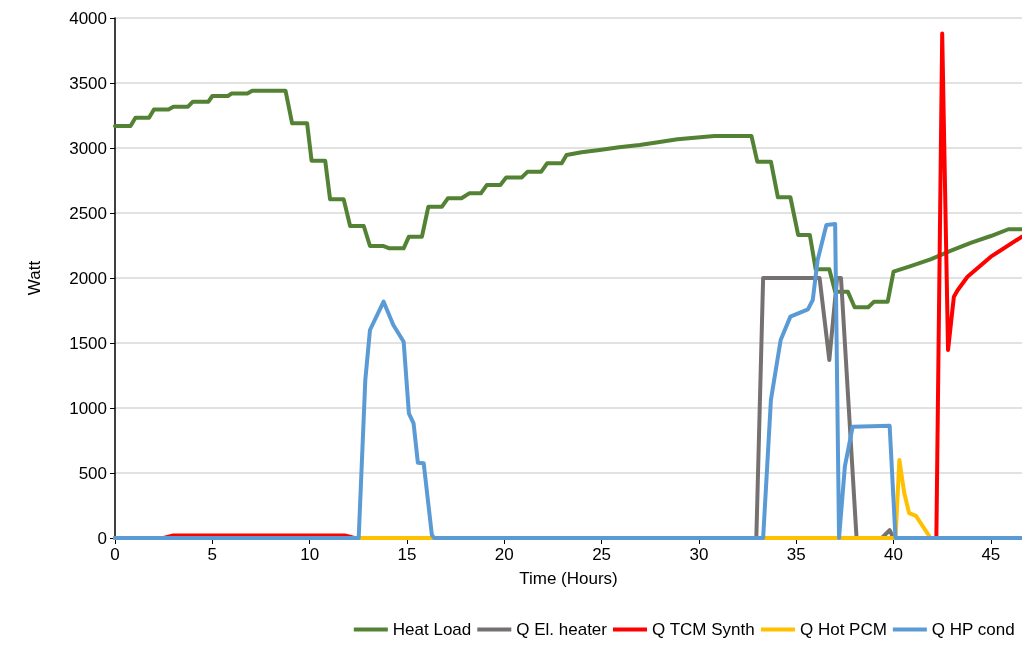 The height and width of the screenshot is (645, 1022). What do you see at coordinates (407, 554) in the screenshot?
I see `x-tick-label: 15` at bounding box center [407, 554].